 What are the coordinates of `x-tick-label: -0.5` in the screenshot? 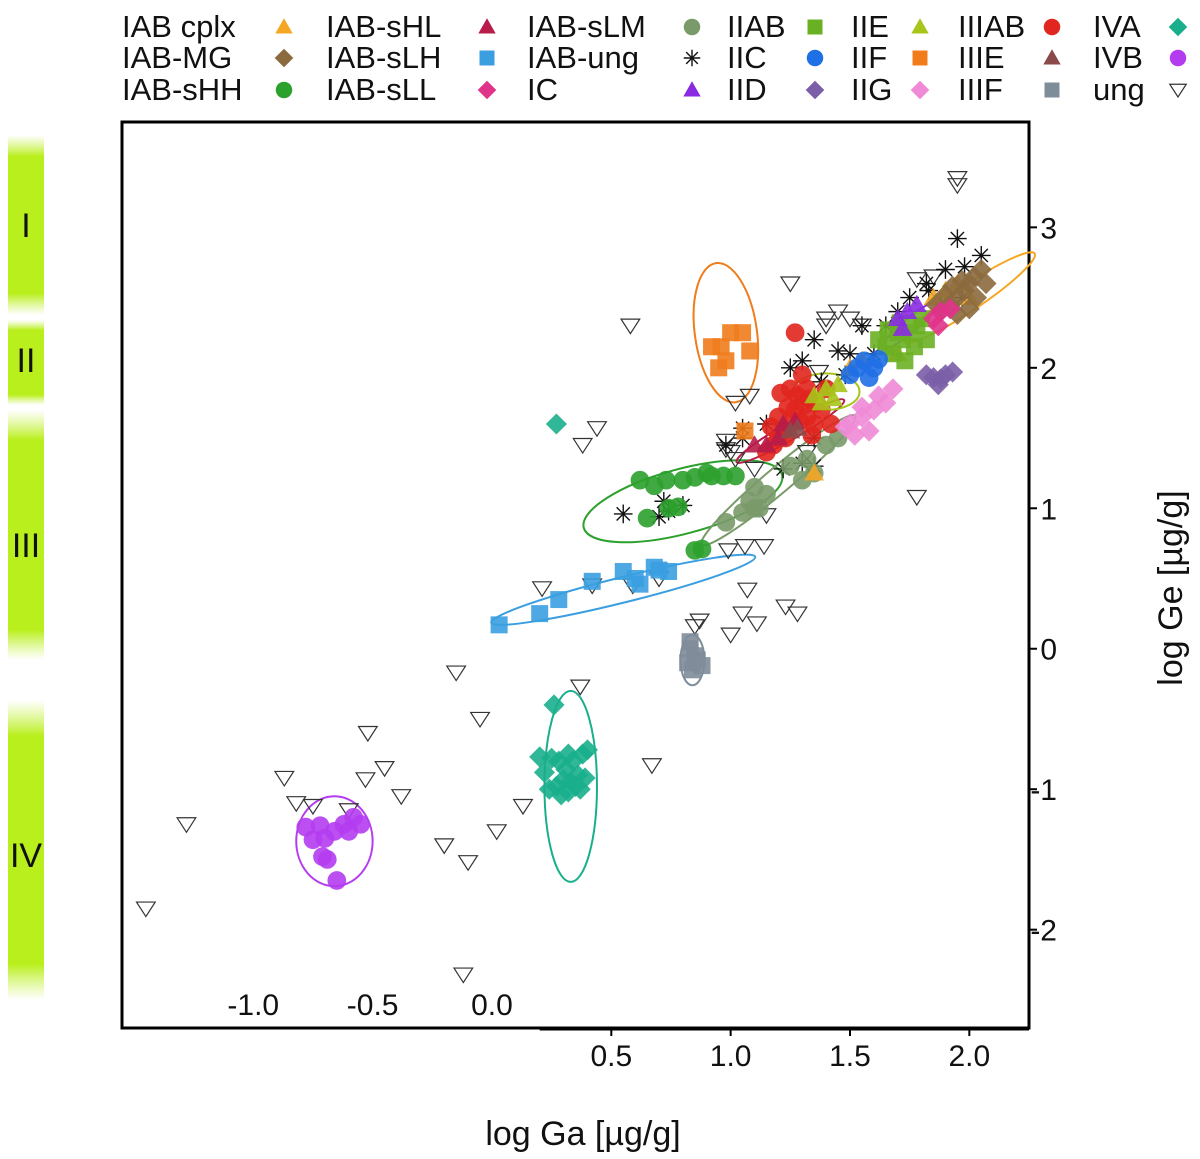 It's located at (373, 1005).